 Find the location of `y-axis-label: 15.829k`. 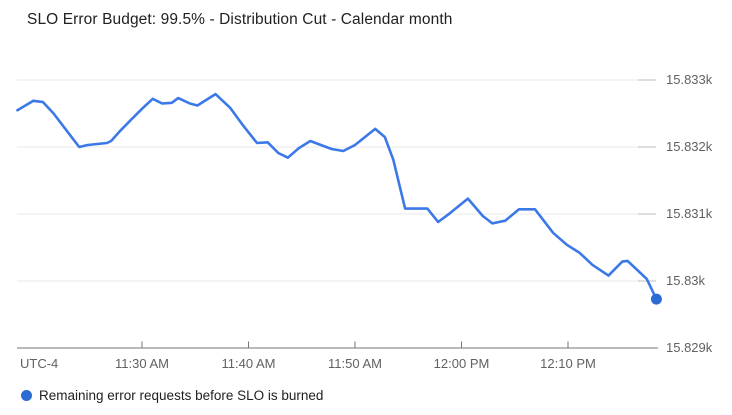

y-axis-label: 15.829k is located at coordinates (689, 347).